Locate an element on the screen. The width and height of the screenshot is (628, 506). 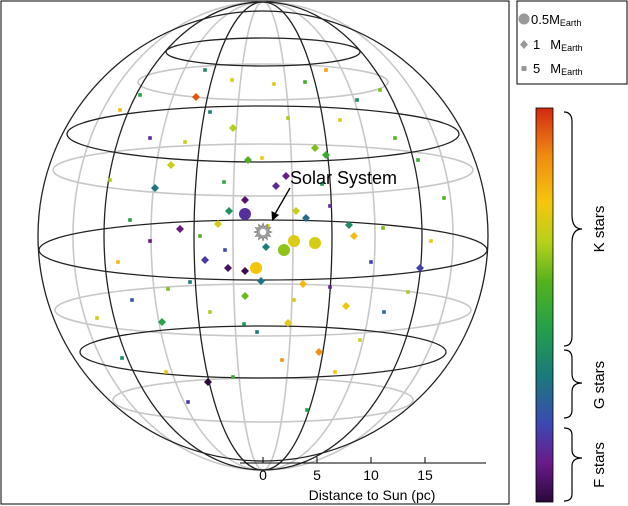
annotation-arrowhead is located at coordinates (275, 216).